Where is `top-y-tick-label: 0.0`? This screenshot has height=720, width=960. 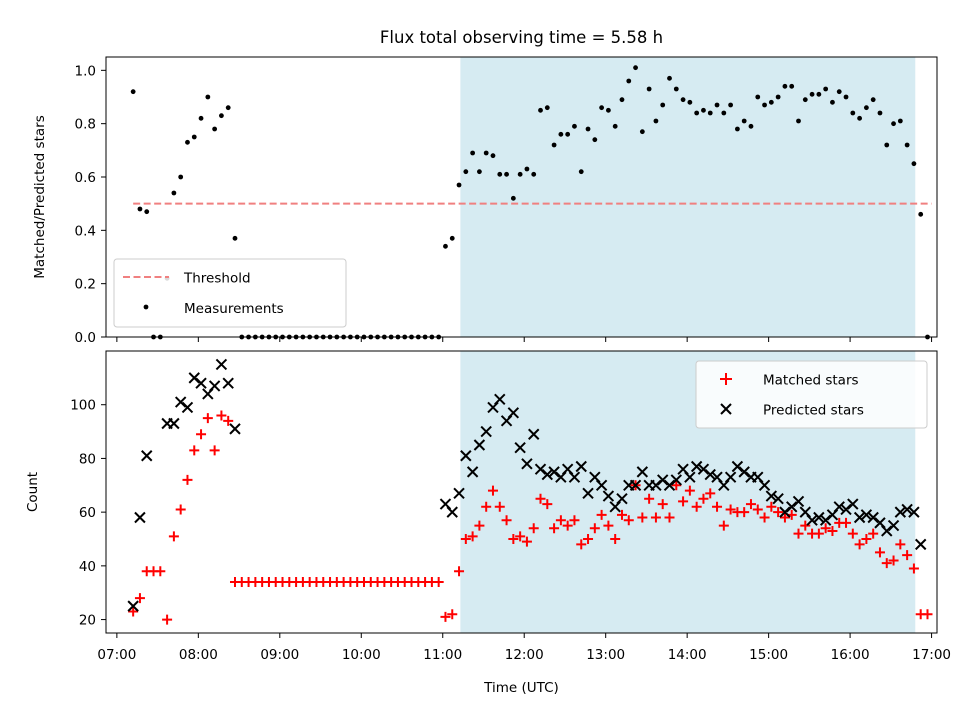 top-y-tick-label: 0.0 is located at coordinates (85, 338).